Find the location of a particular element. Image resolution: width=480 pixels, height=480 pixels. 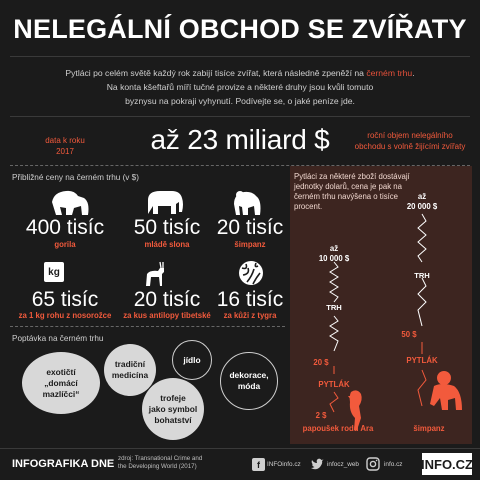

intro-black-market: černém trhu is located at coordinates (389, 73).